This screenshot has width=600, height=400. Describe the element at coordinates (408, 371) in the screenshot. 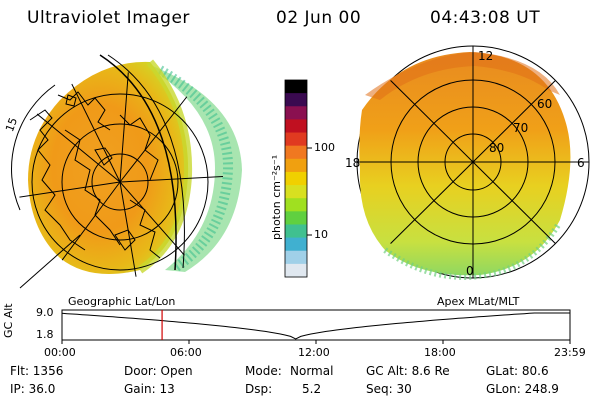

I see `gc-altitude: GC Alt: 8.6 Re` at that location.